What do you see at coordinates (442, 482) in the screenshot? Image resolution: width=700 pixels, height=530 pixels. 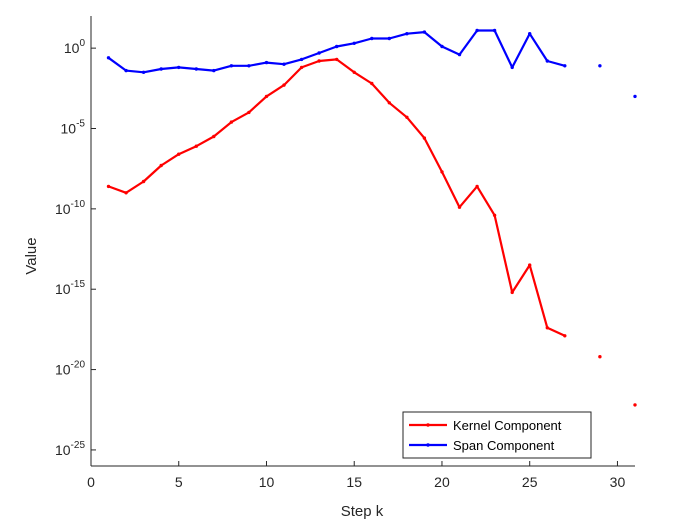 I see `x-tick-label: 20` at bounding box center [442, 482].